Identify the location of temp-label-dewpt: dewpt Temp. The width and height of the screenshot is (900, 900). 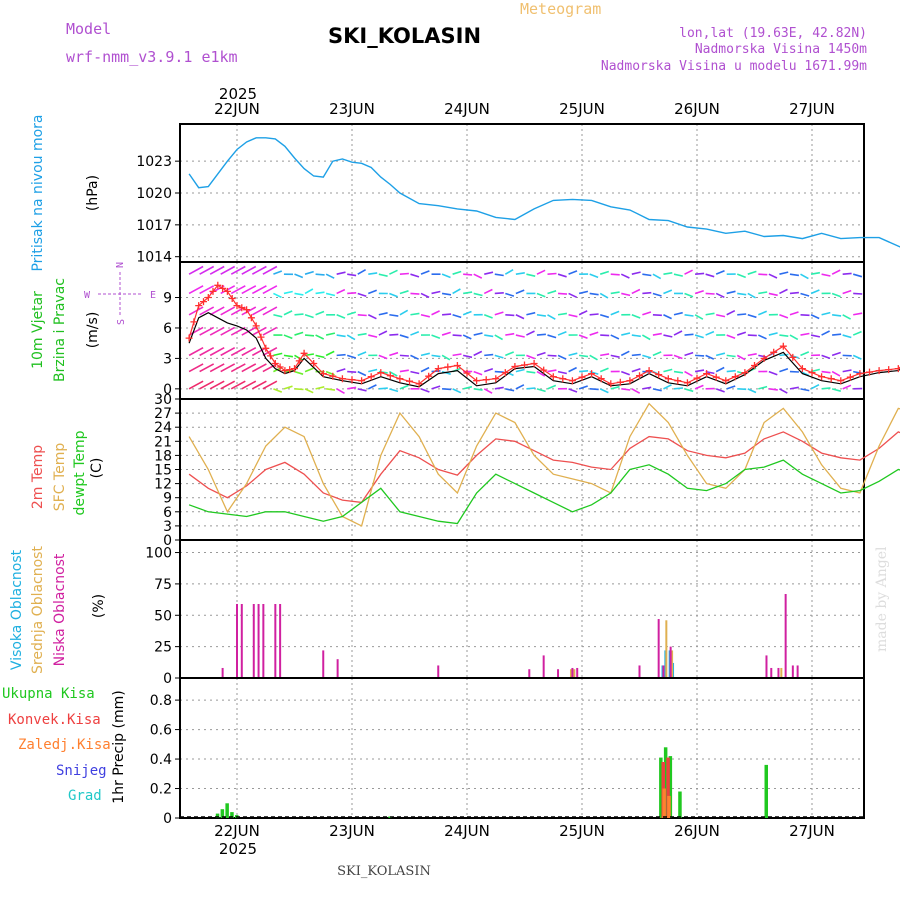
(80, 472).